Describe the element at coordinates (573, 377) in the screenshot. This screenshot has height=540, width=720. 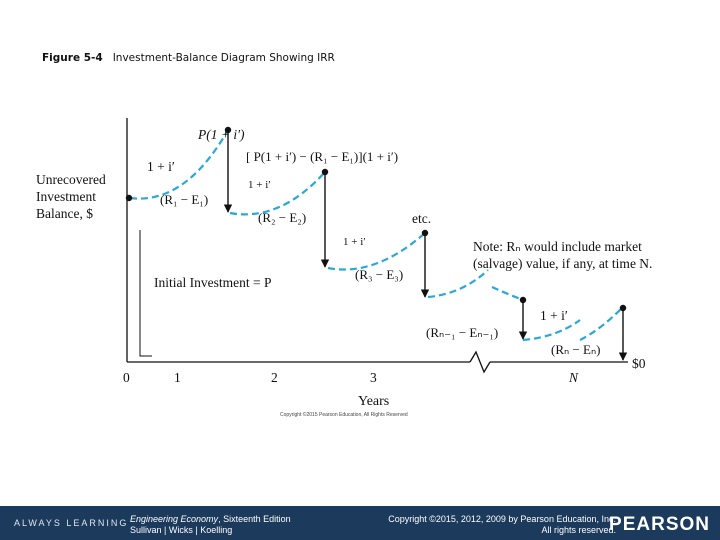
I see `x-tick-n: N` at that location.